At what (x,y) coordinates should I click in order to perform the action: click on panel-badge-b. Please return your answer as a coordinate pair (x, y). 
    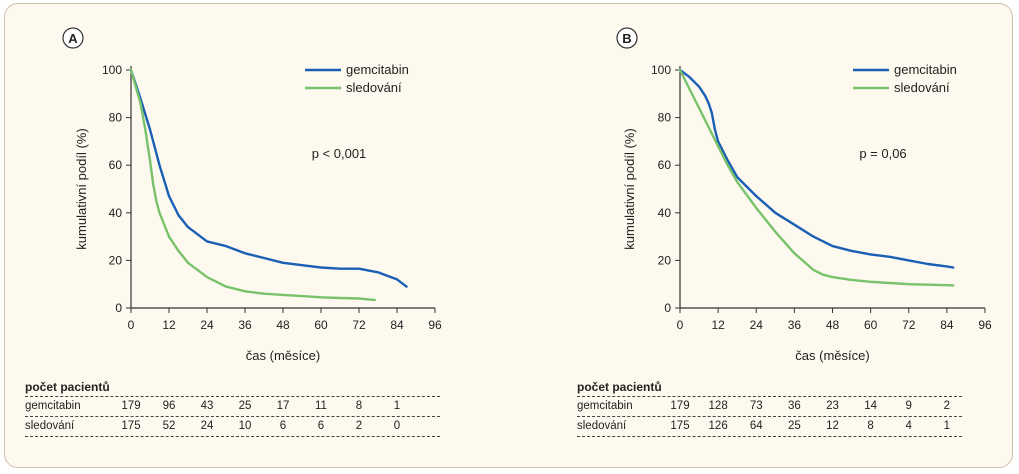
    Looking at the image, I should click on (627, 38).